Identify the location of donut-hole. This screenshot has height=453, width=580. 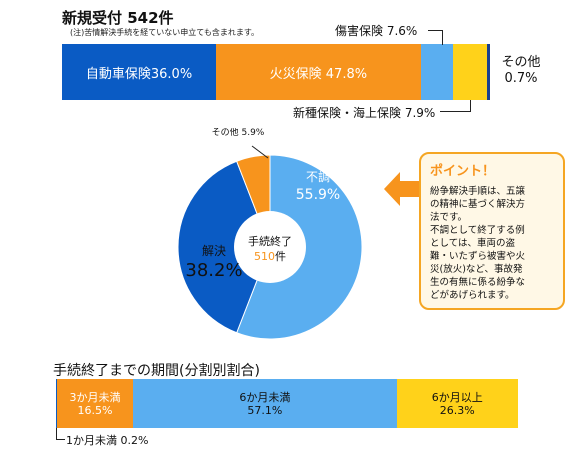
(270, 247).